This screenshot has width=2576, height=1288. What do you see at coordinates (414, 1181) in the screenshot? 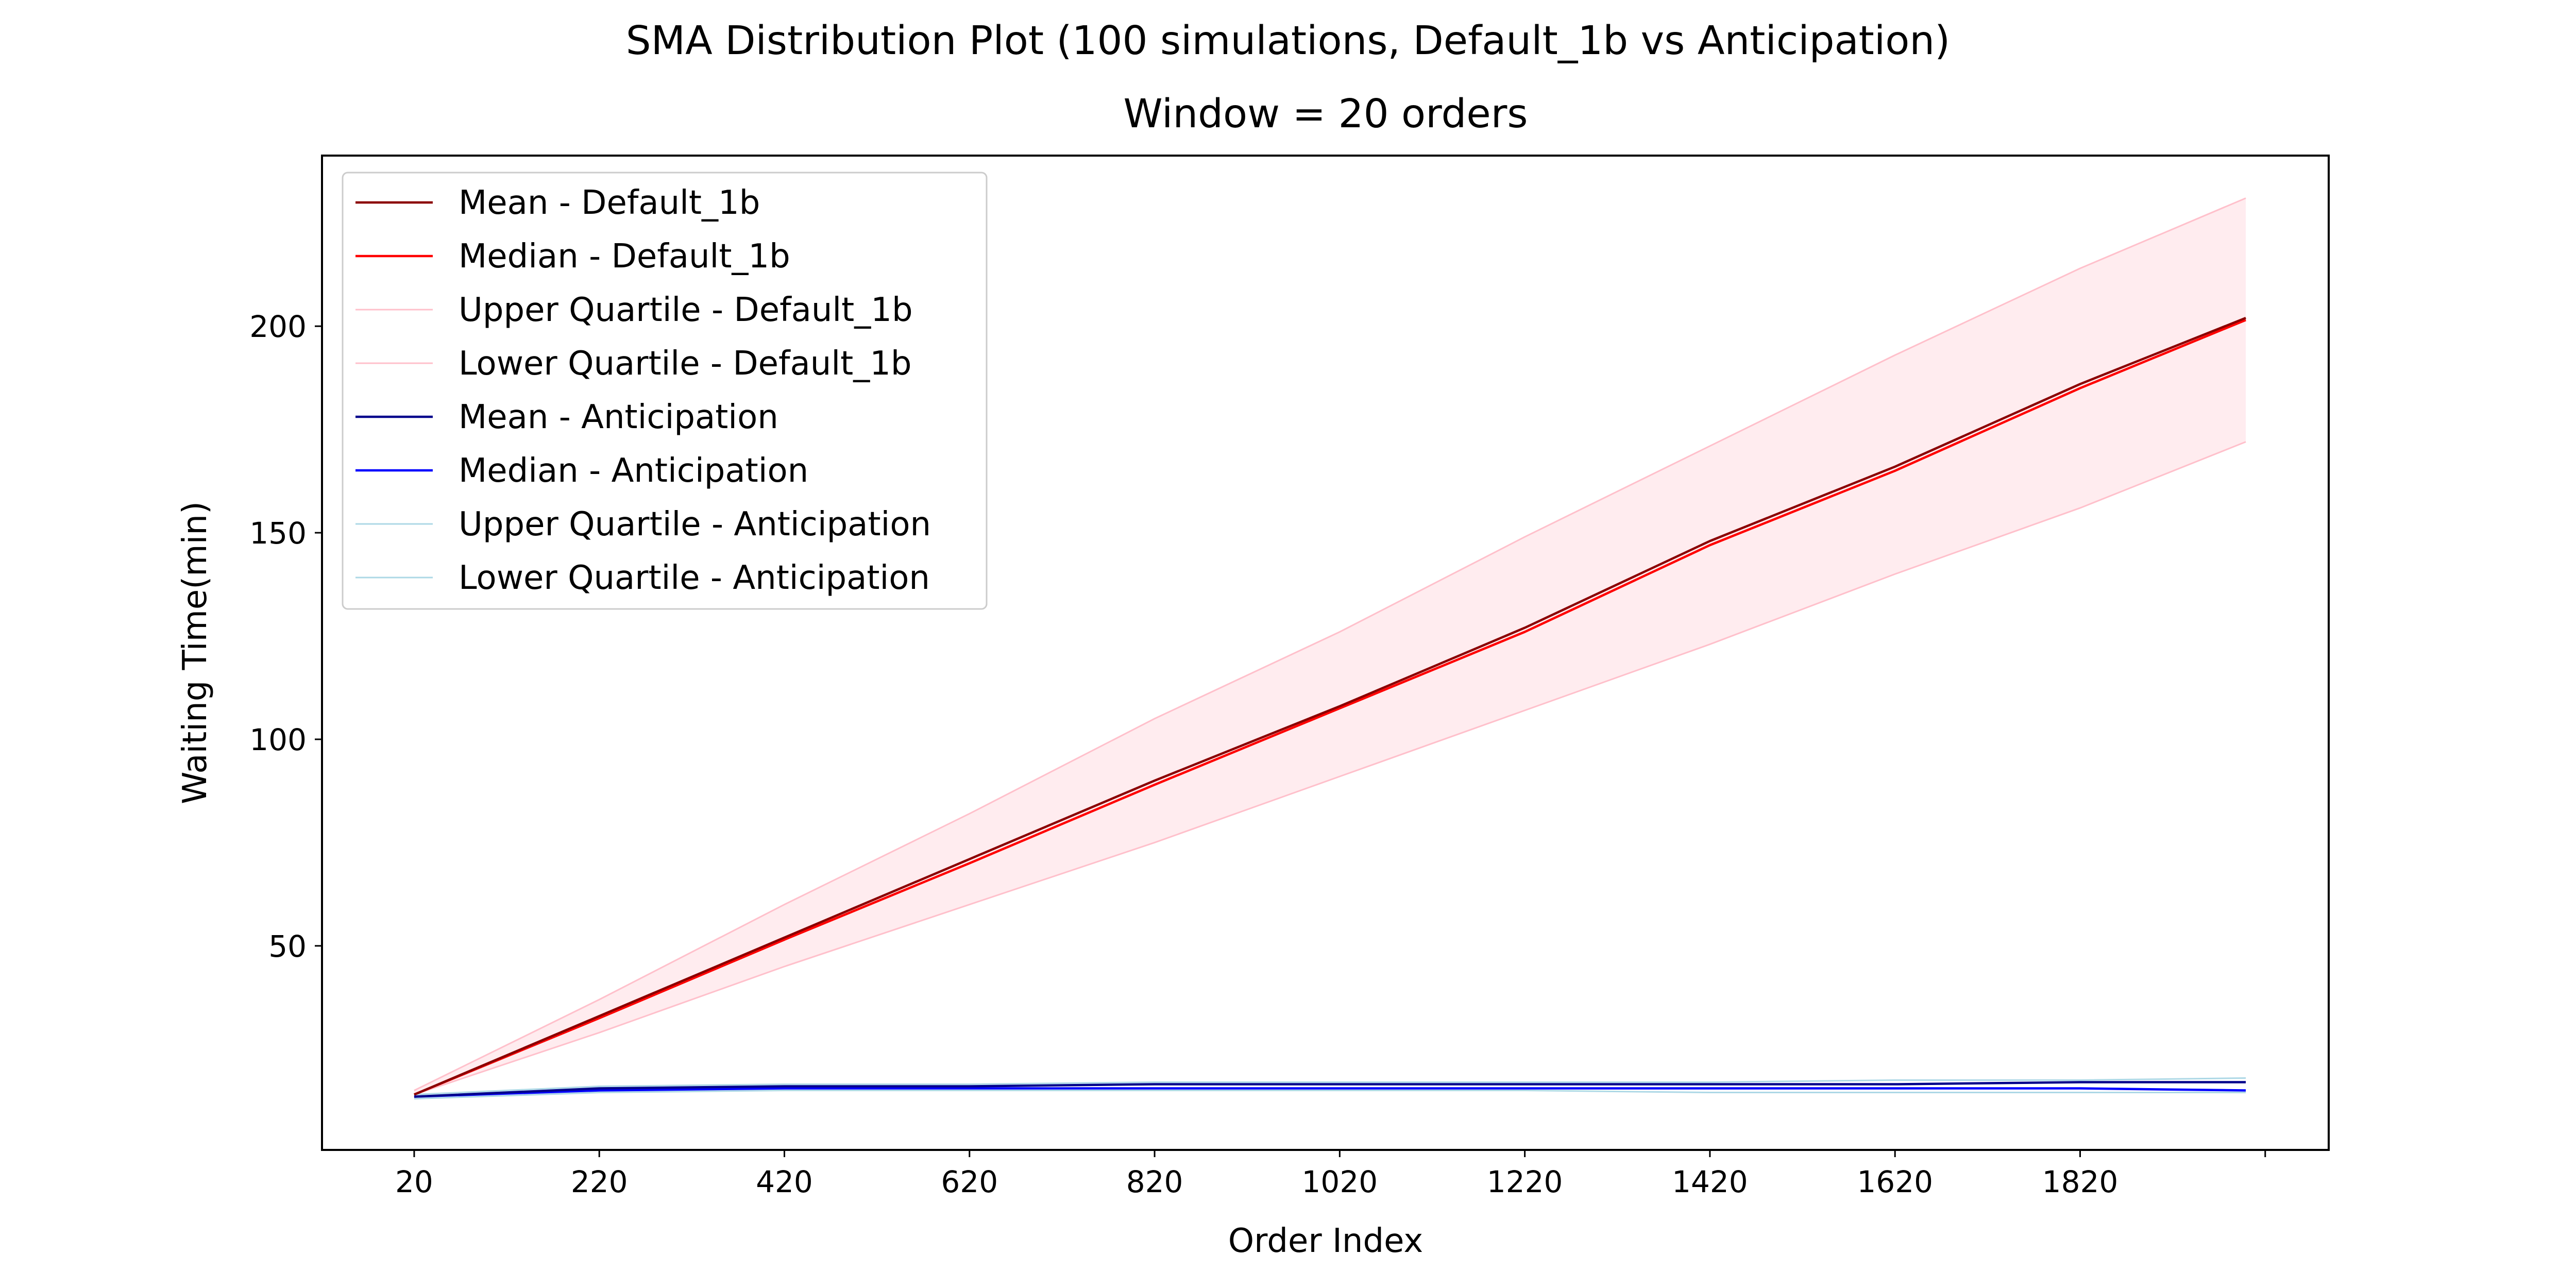
I see `x-tick-label: 20` at bounding box center [414, 1181].